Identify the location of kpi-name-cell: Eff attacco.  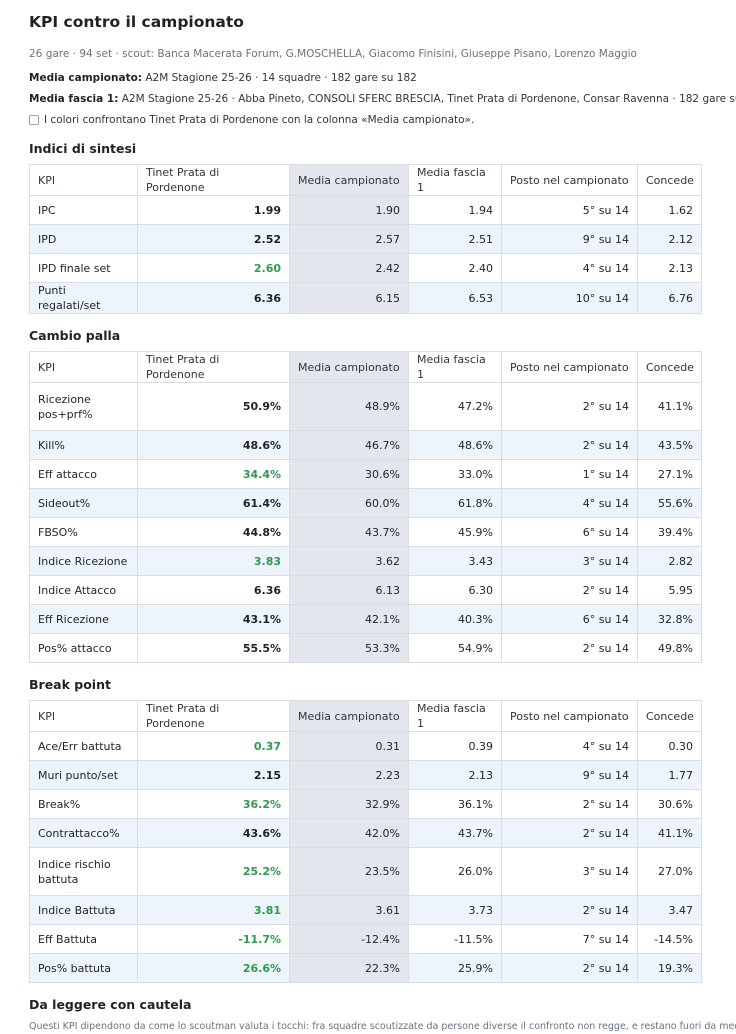
(83, 474).